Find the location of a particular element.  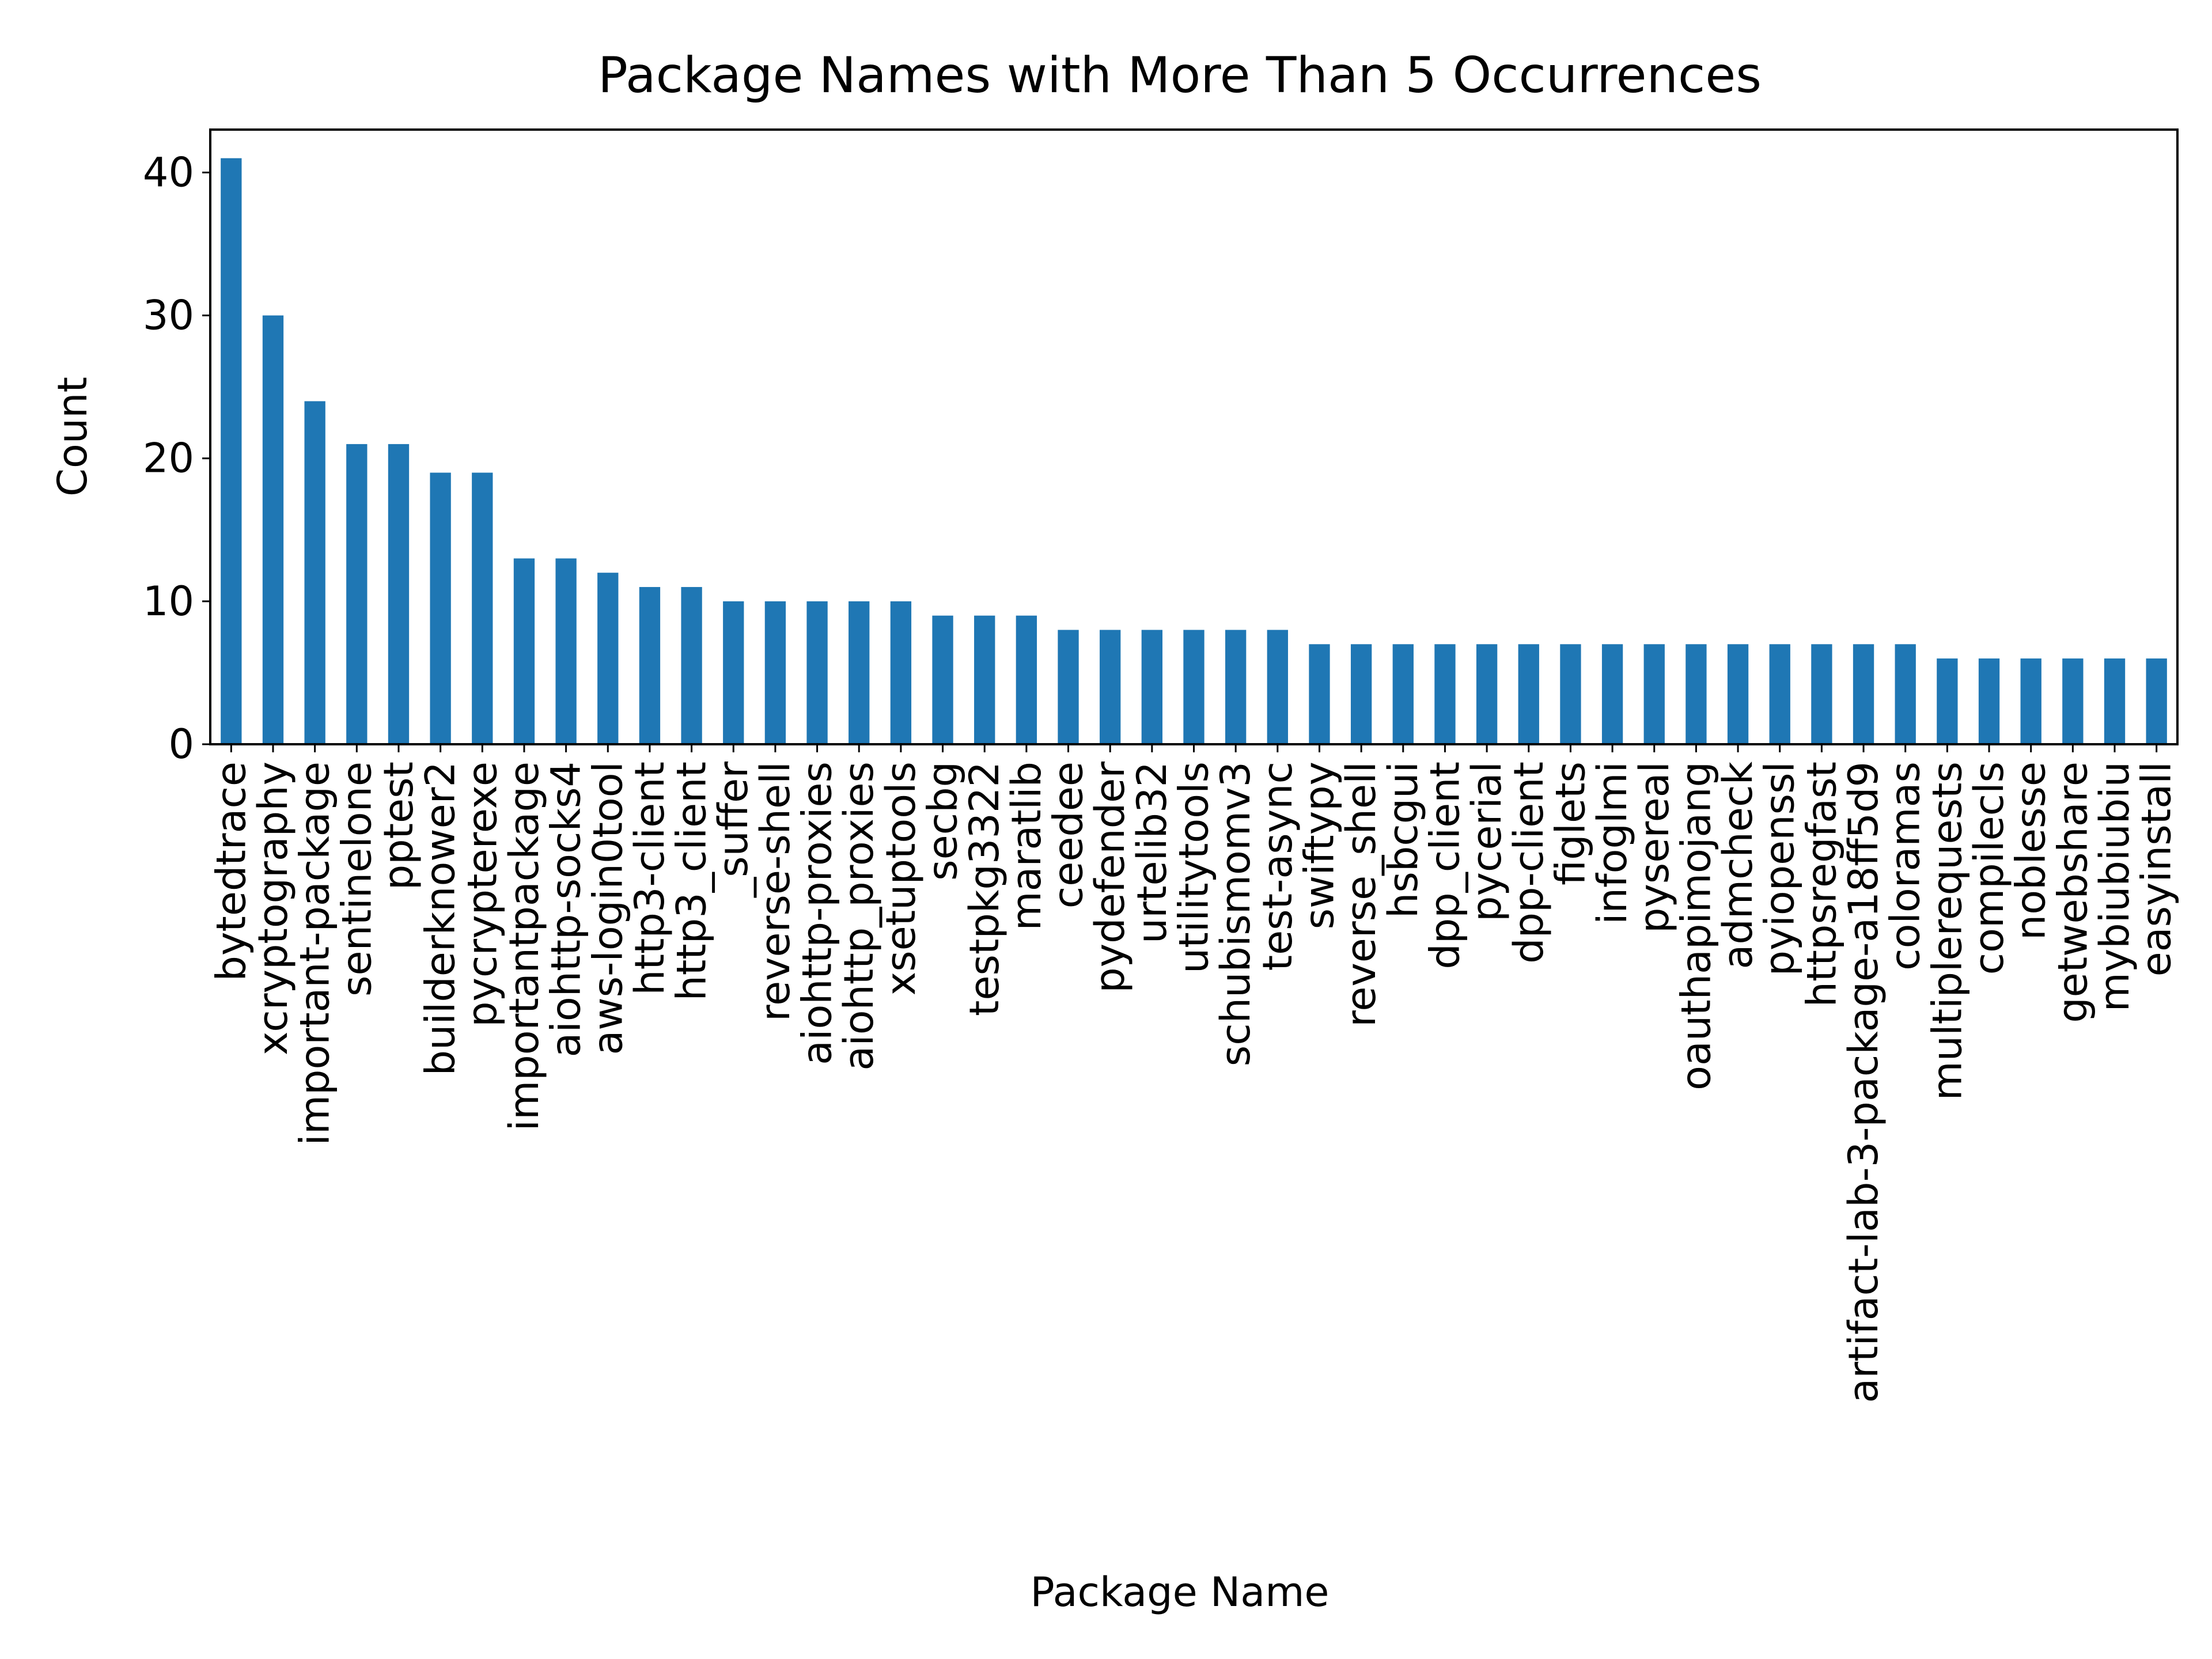

bar-pyiopenssl is located at coordinates (1779, 694).